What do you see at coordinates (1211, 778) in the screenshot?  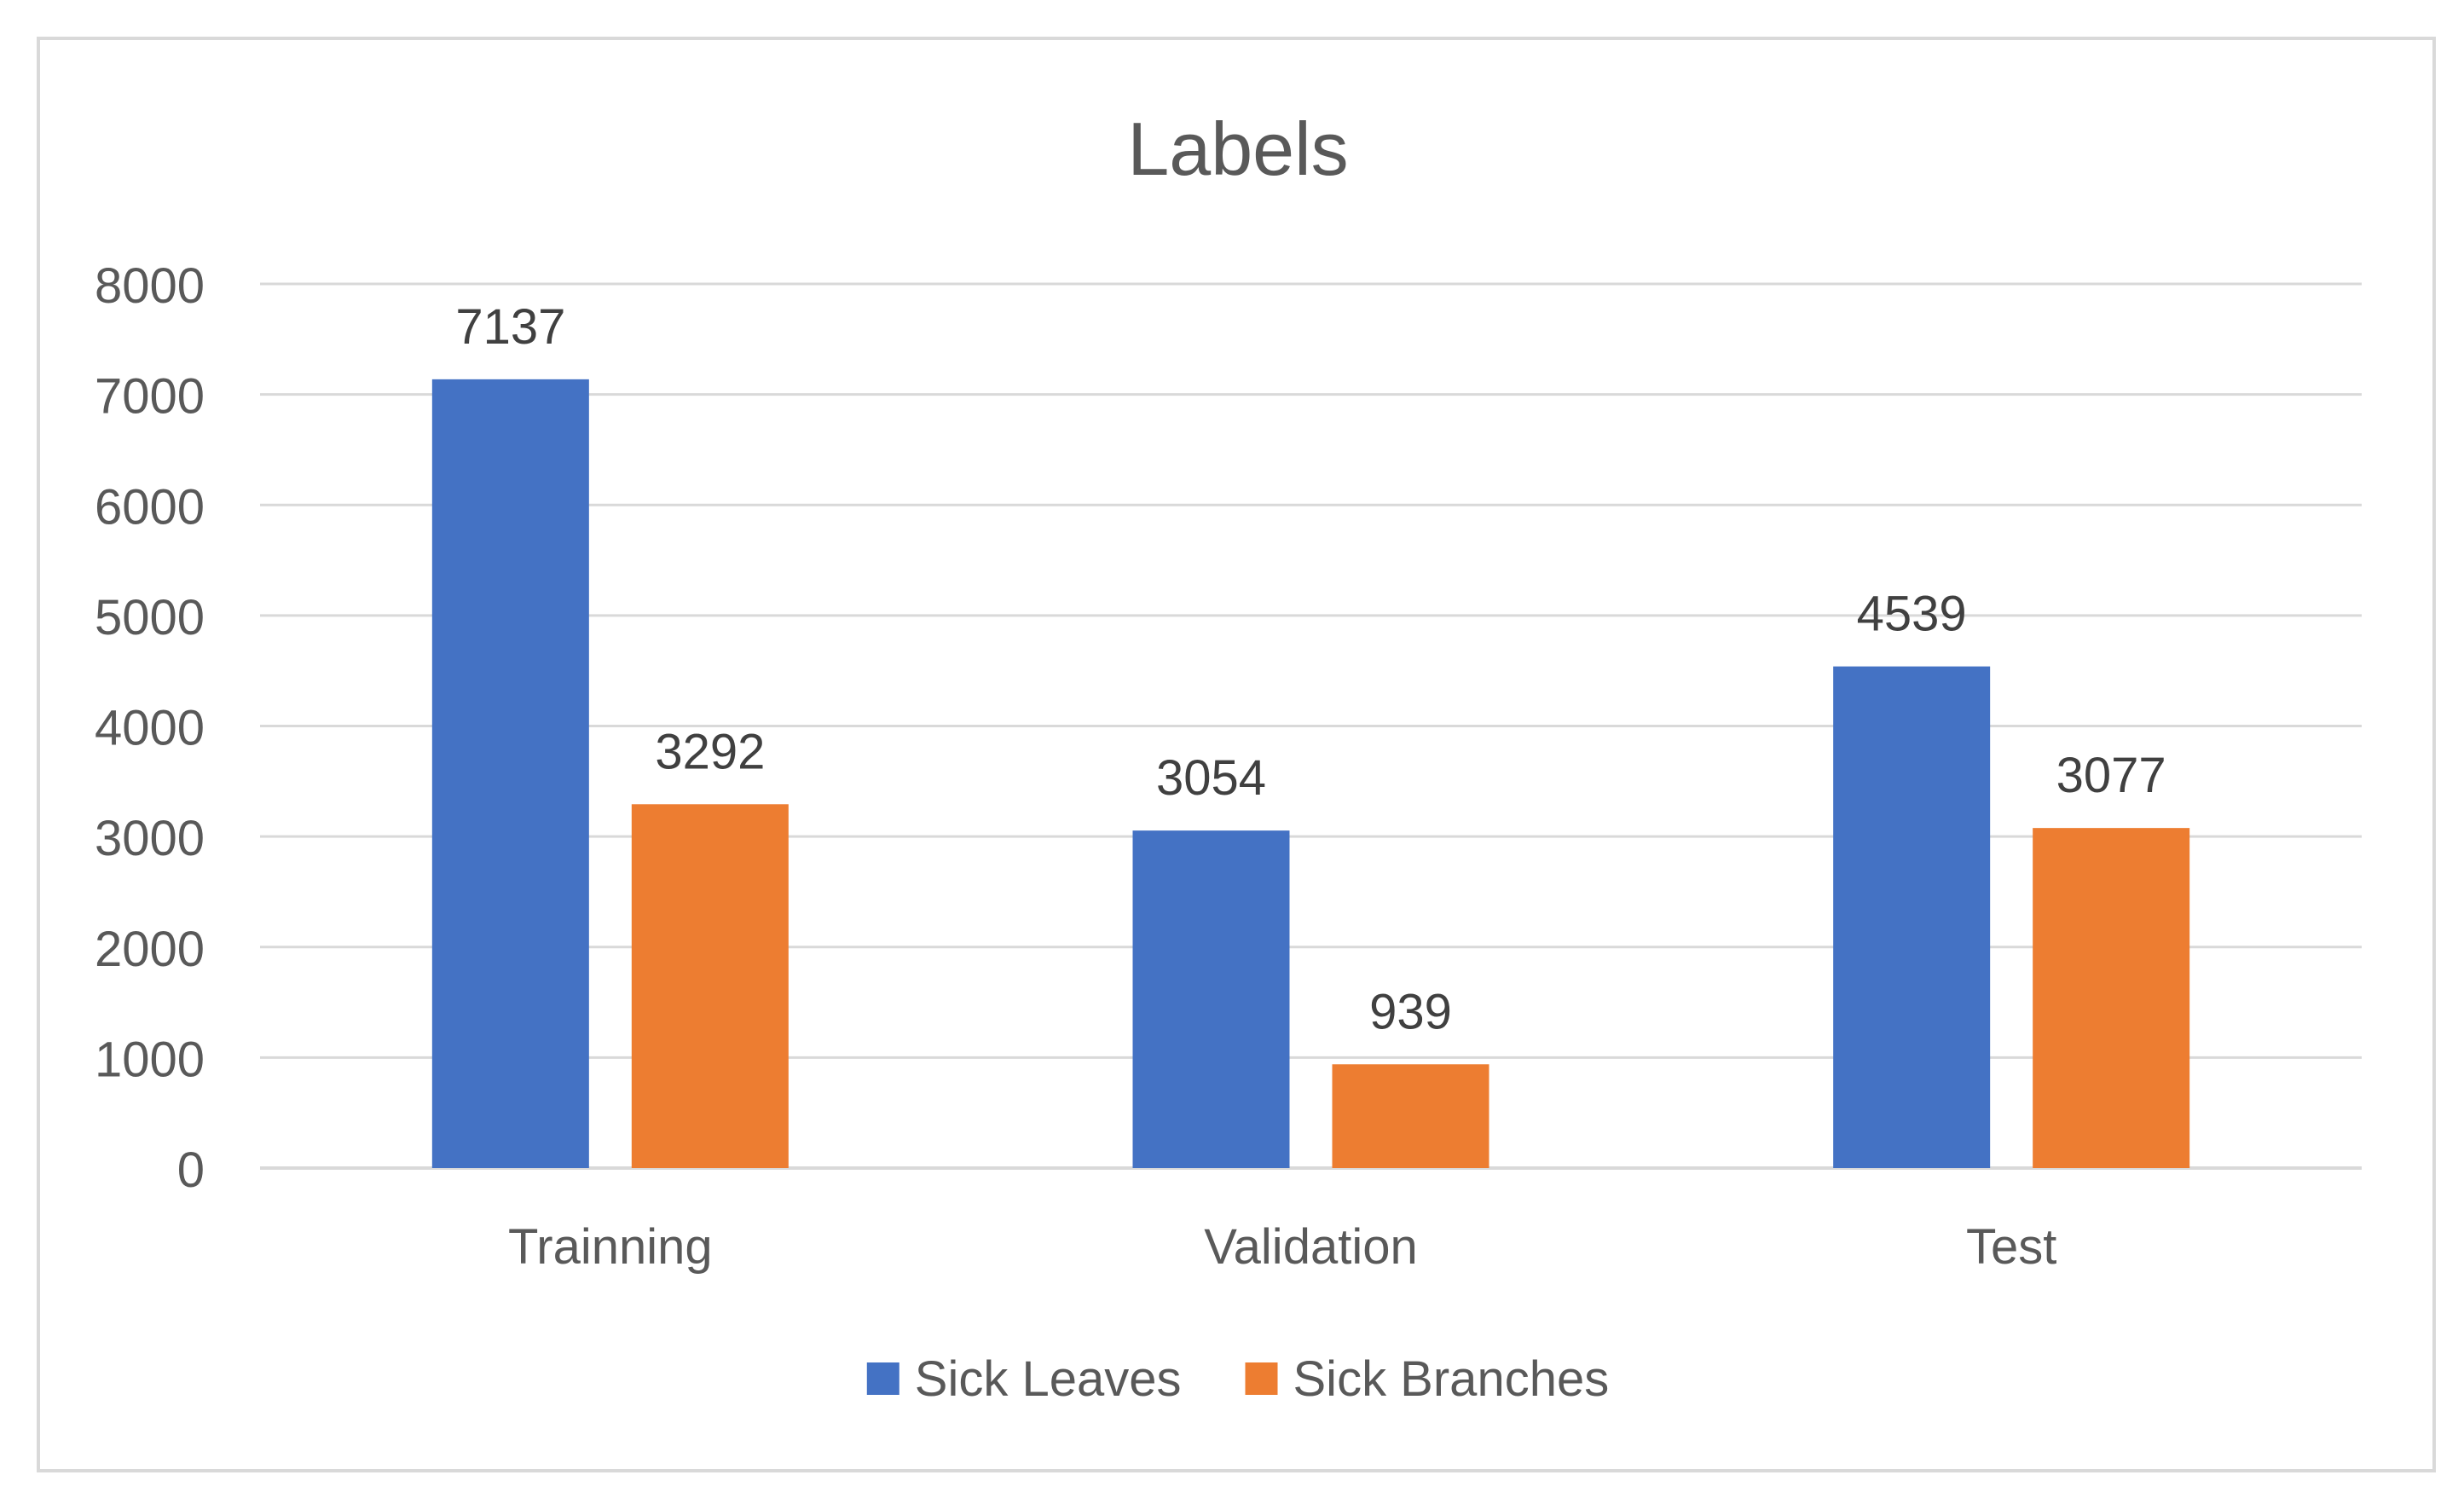 I see `data-label-sick-leaves-validation: 3054` at bounding box center [1211, 778].